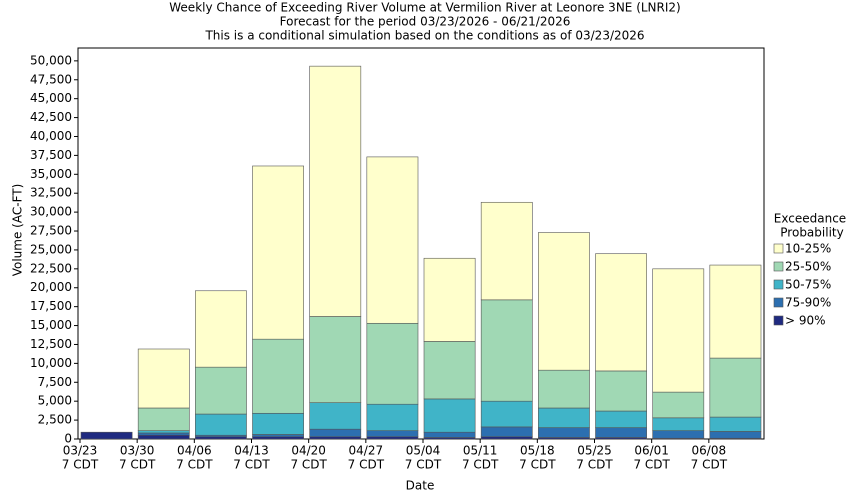 Image resolution: width=850 pixels, height=500 pixels. What do you see at coordinates (51, 287) in the screenshot?
I see `y-tick-label: 20,000` at bounding box center [51, 287].